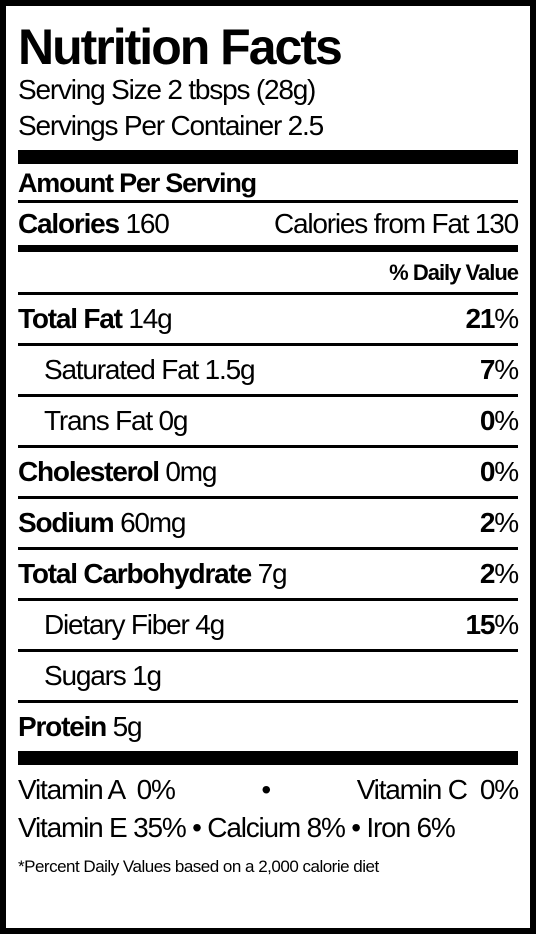 The height and width of the screenshot is (934, 536). I want to click on dietary-fiber-label: Dietary Fiber 4g, so click(134, 624).